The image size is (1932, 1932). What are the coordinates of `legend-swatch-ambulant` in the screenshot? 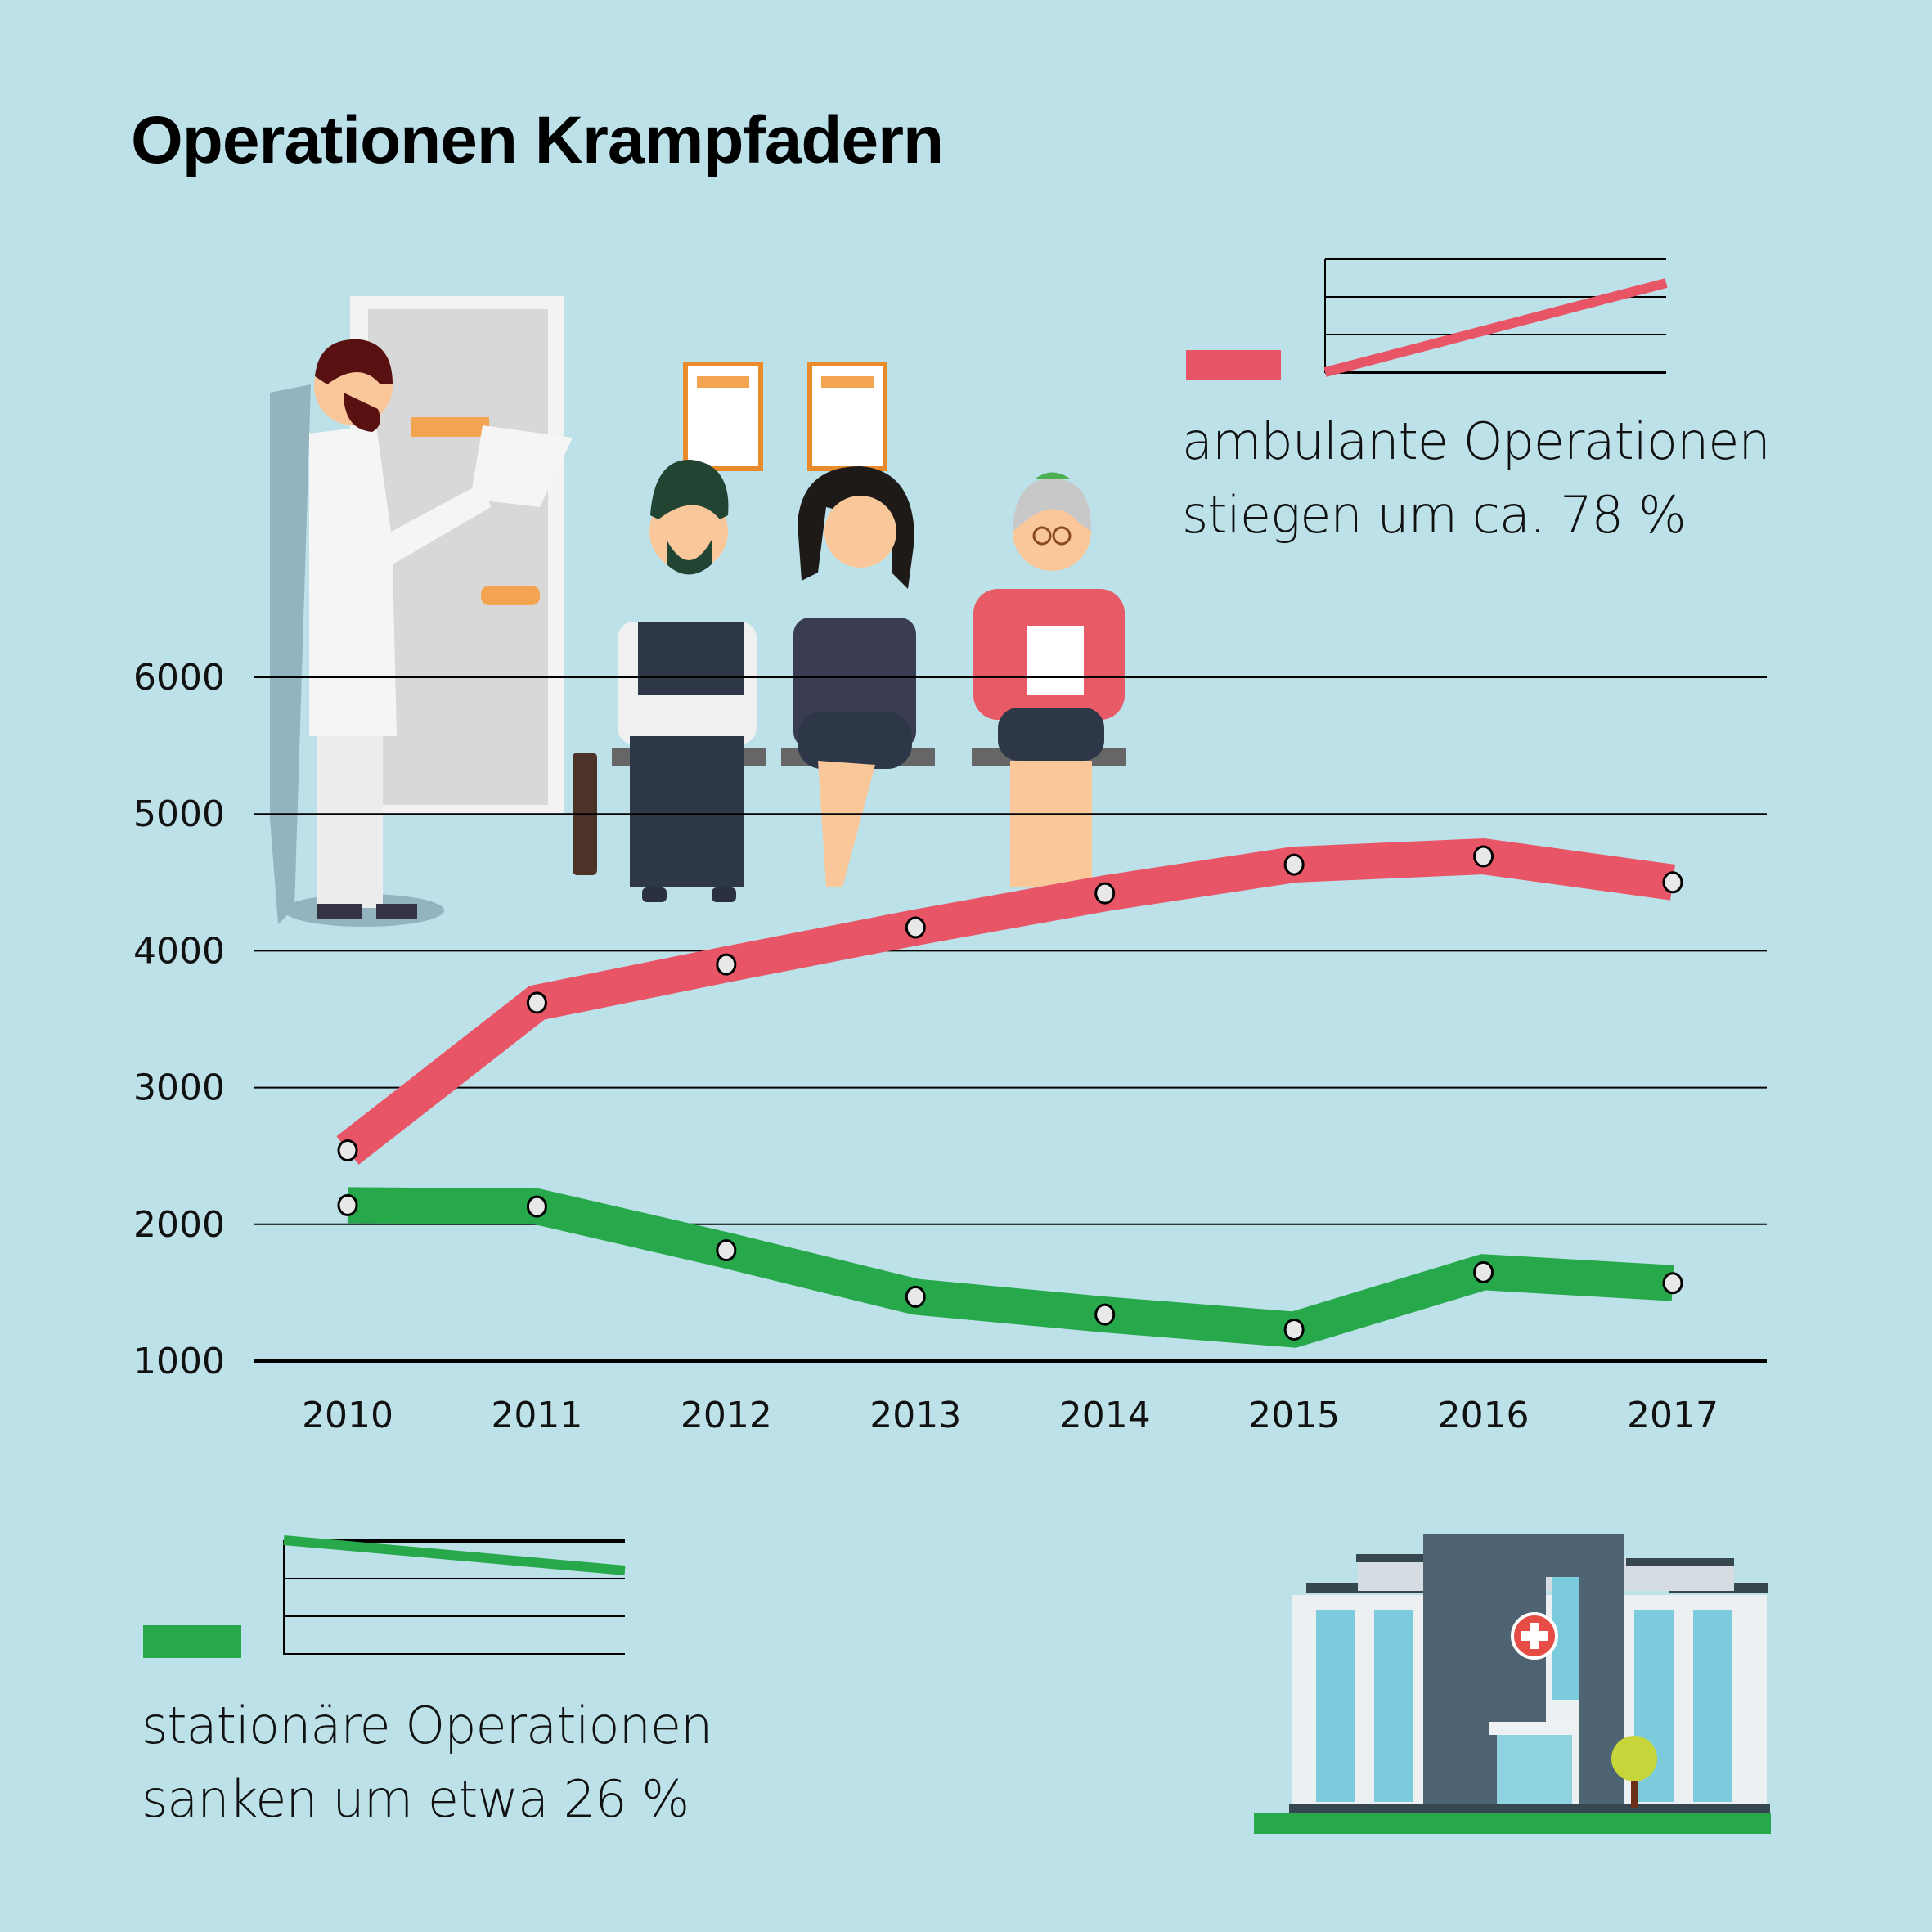 It's located at (1234, 365).